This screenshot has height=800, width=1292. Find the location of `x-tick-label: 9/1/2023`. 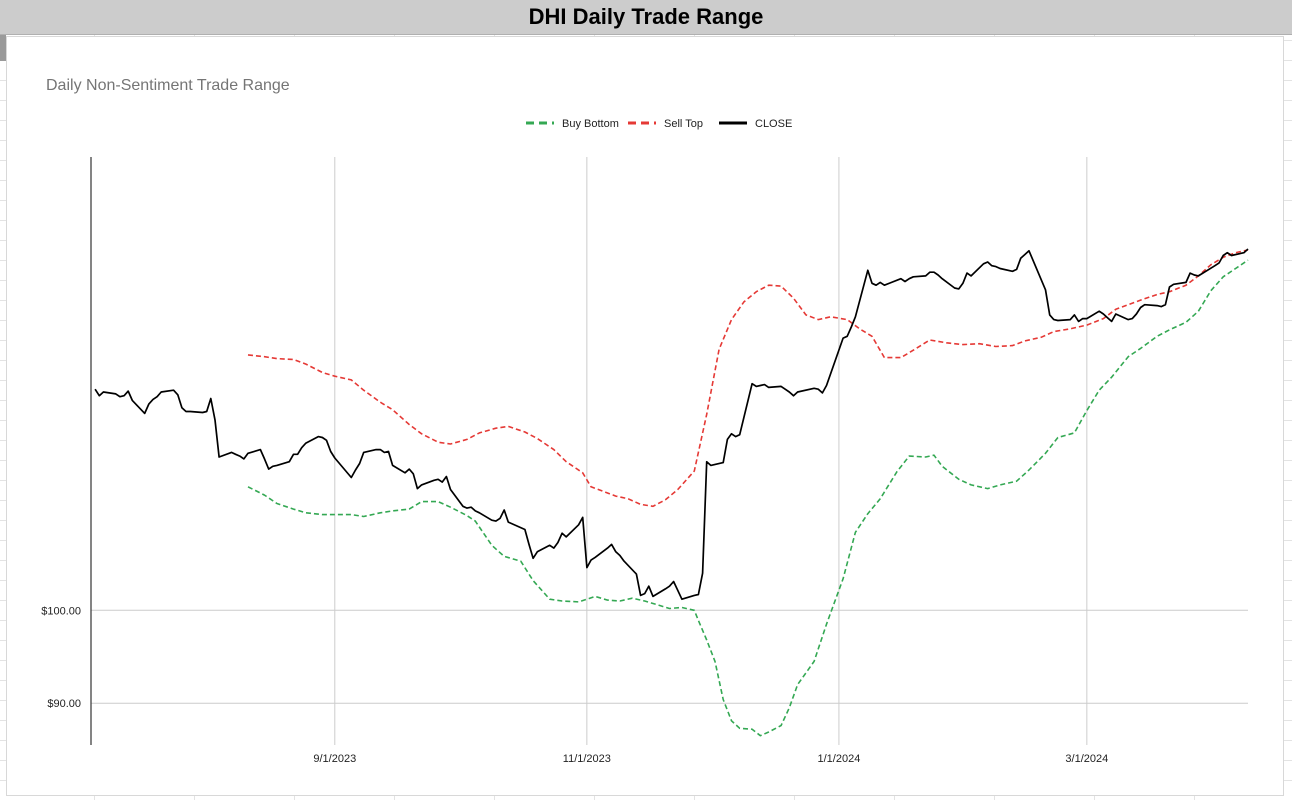

x-tick-label: 9/1/2023 is located at coordinates (334, 759).